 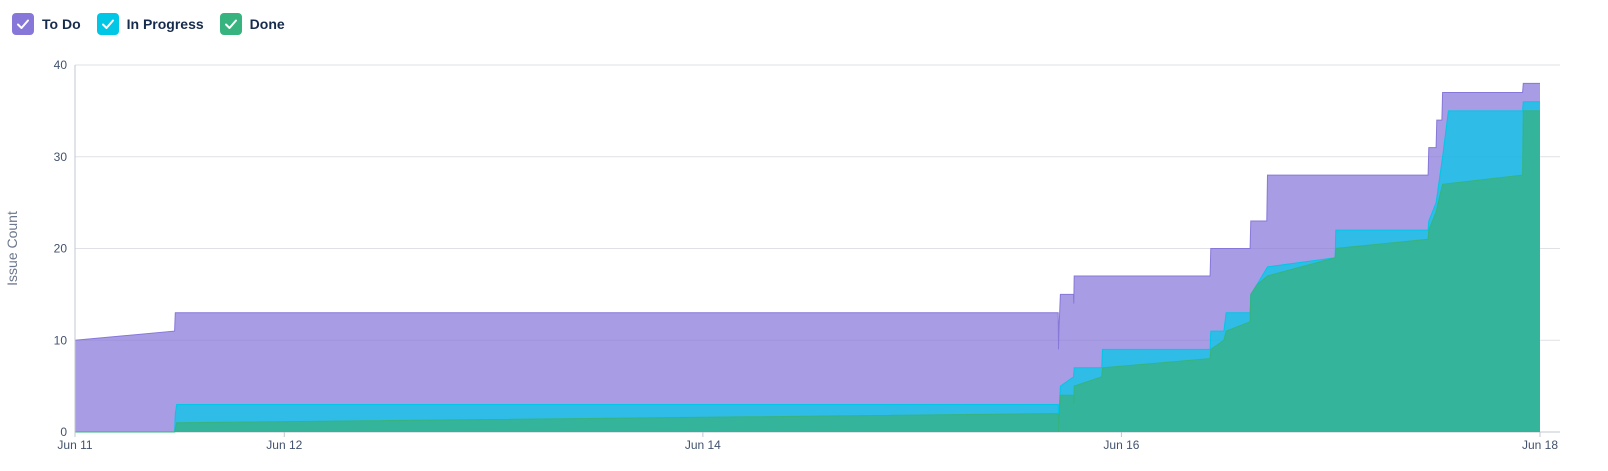 What do you see at coordinates (74, 445) in the screenshot?
I see `x-tick-label: Jun 11` at bounding box center [74, 445].